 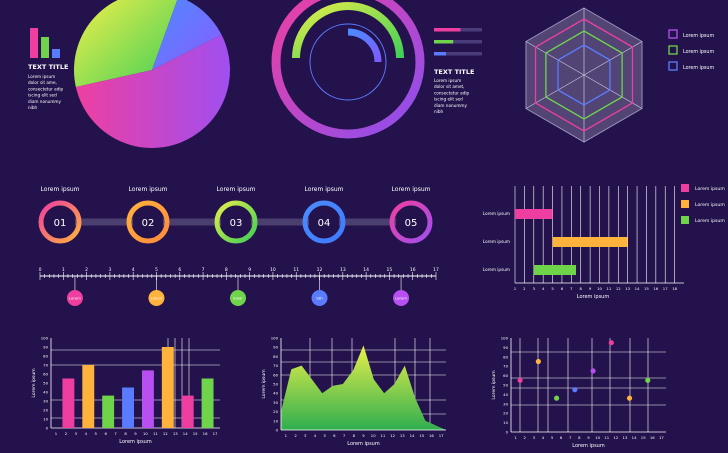 I want to click on ruler-label: 16, so click(x=413, y=270).